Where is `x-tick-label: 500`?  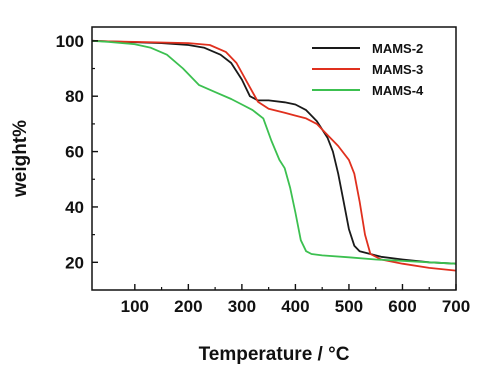
x-tick-label: 500 is located at coordinates (349, 306).